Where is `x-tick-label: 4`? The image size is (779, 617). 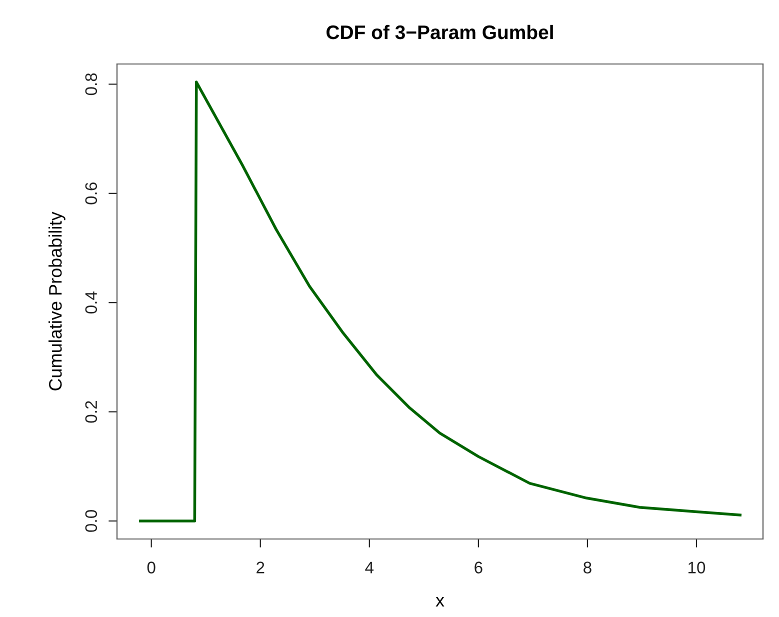
x-tick-label: 4 is located at coordinates (369, 568).